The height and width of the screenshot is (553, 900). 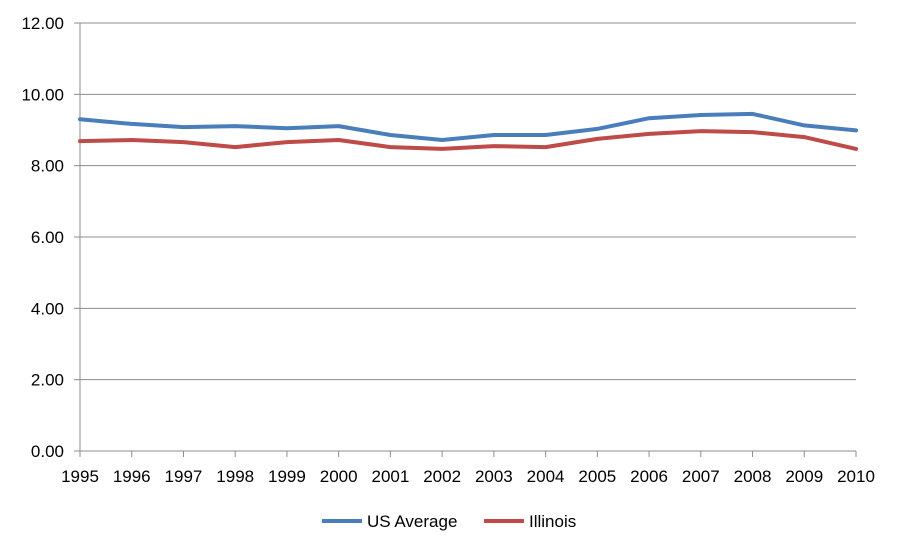 What do you see at coordinates (494, 476) in the screenshot?
I see `x-tick-label: 2003` at bounding box center [494, 476].